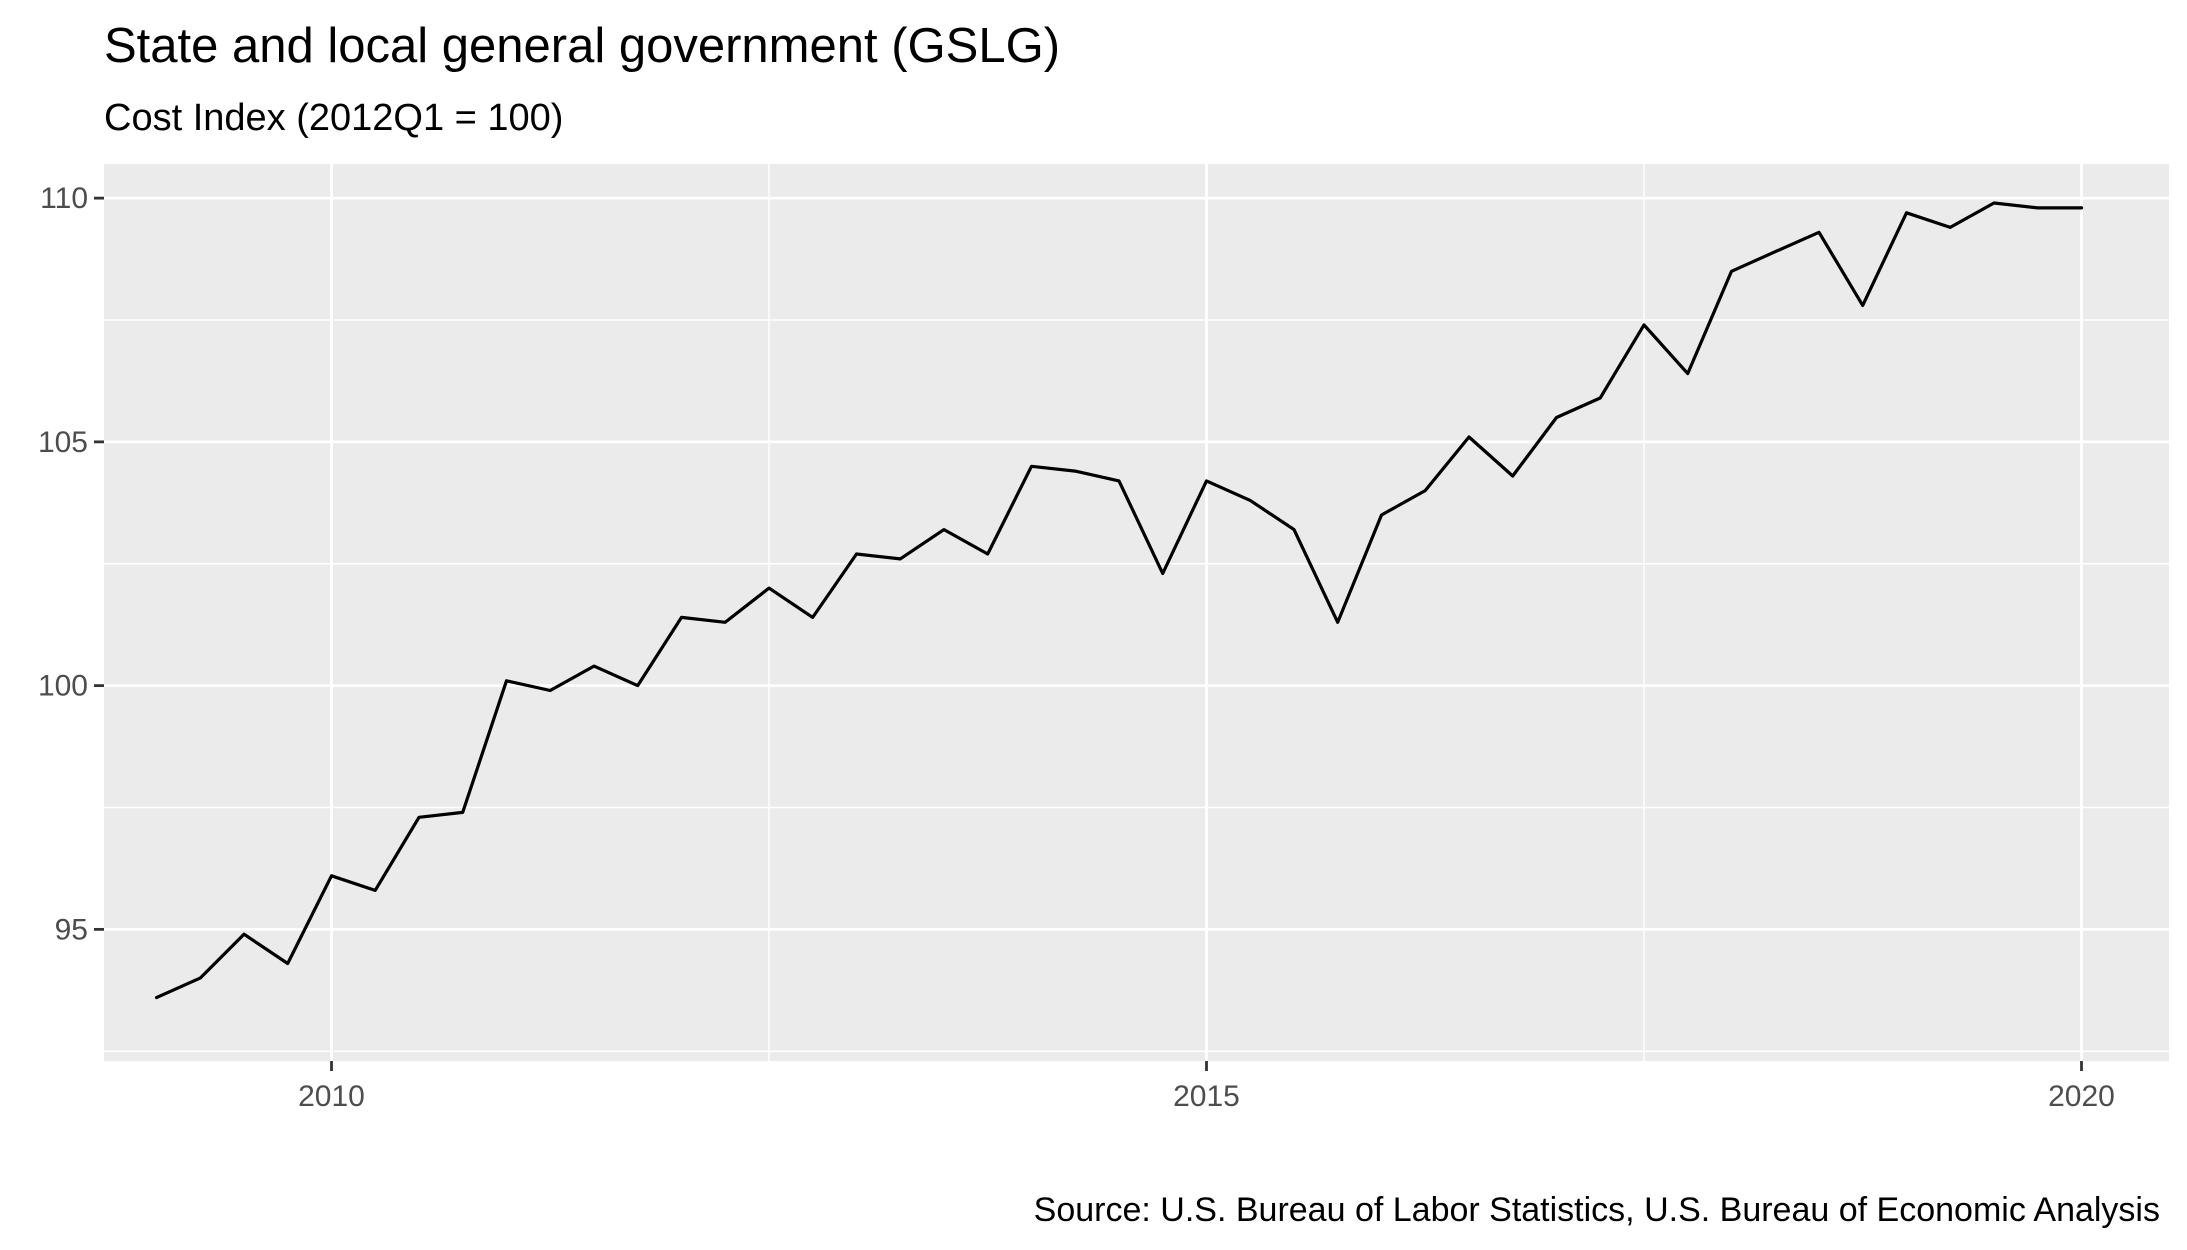 This screenshot has height=1250, width=2187. I want to click on x-tick-label: 2015, so click(1206, 1096).